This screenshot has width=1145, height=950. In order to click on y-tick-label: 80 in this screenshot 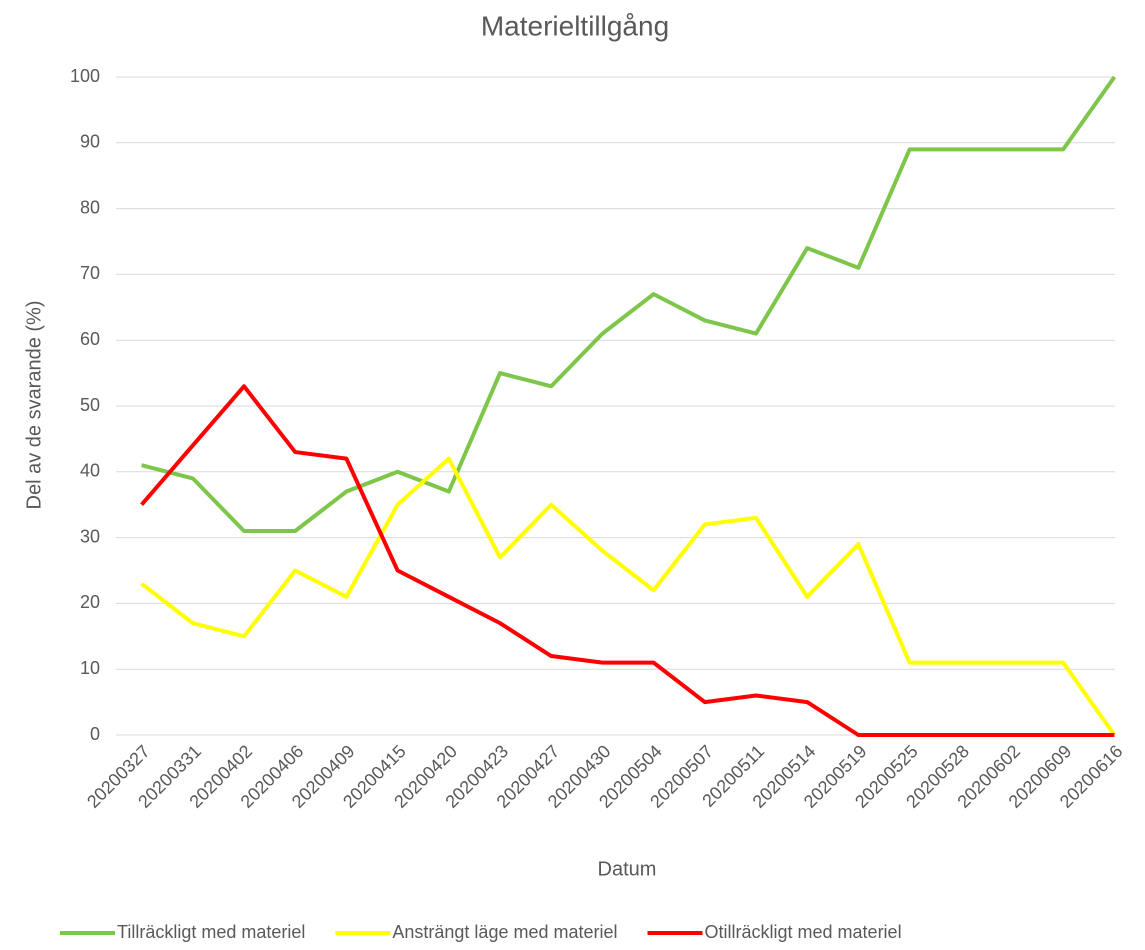, I will do `click(90, 207)`.